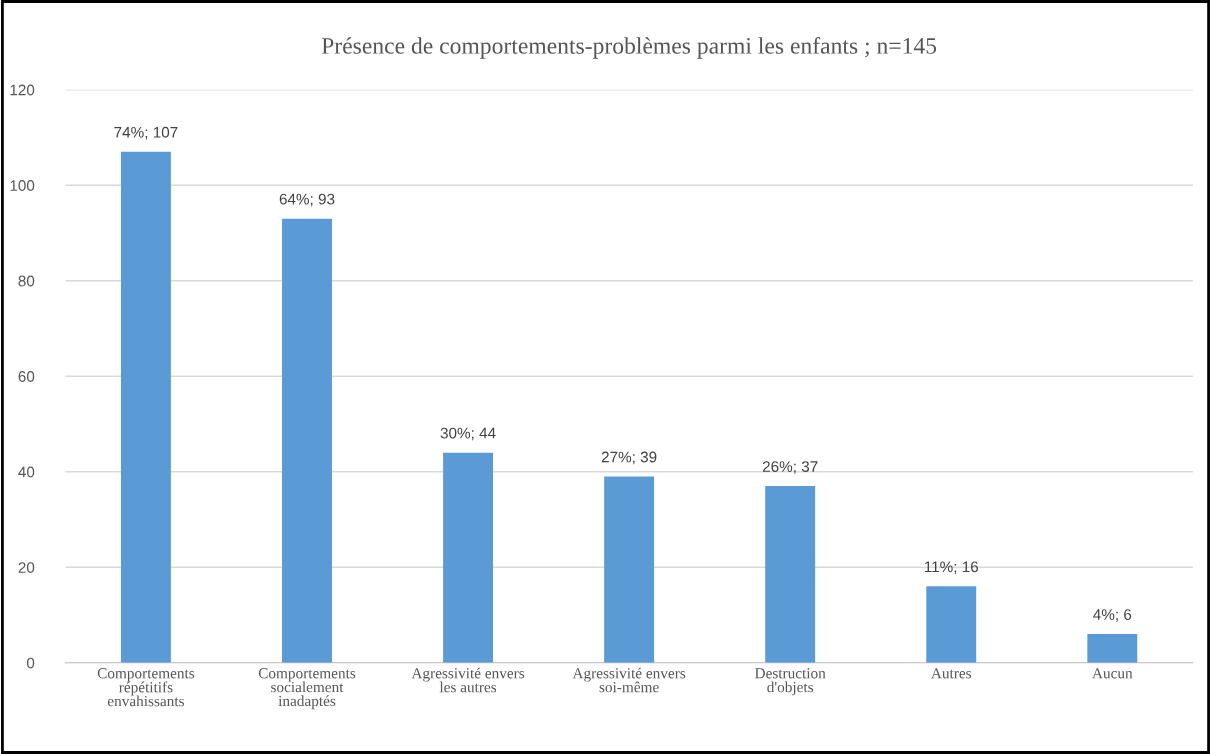 This screenshot has height=754, width=1211. I want to click on data-label: 30%; 44, so click(468, 434).